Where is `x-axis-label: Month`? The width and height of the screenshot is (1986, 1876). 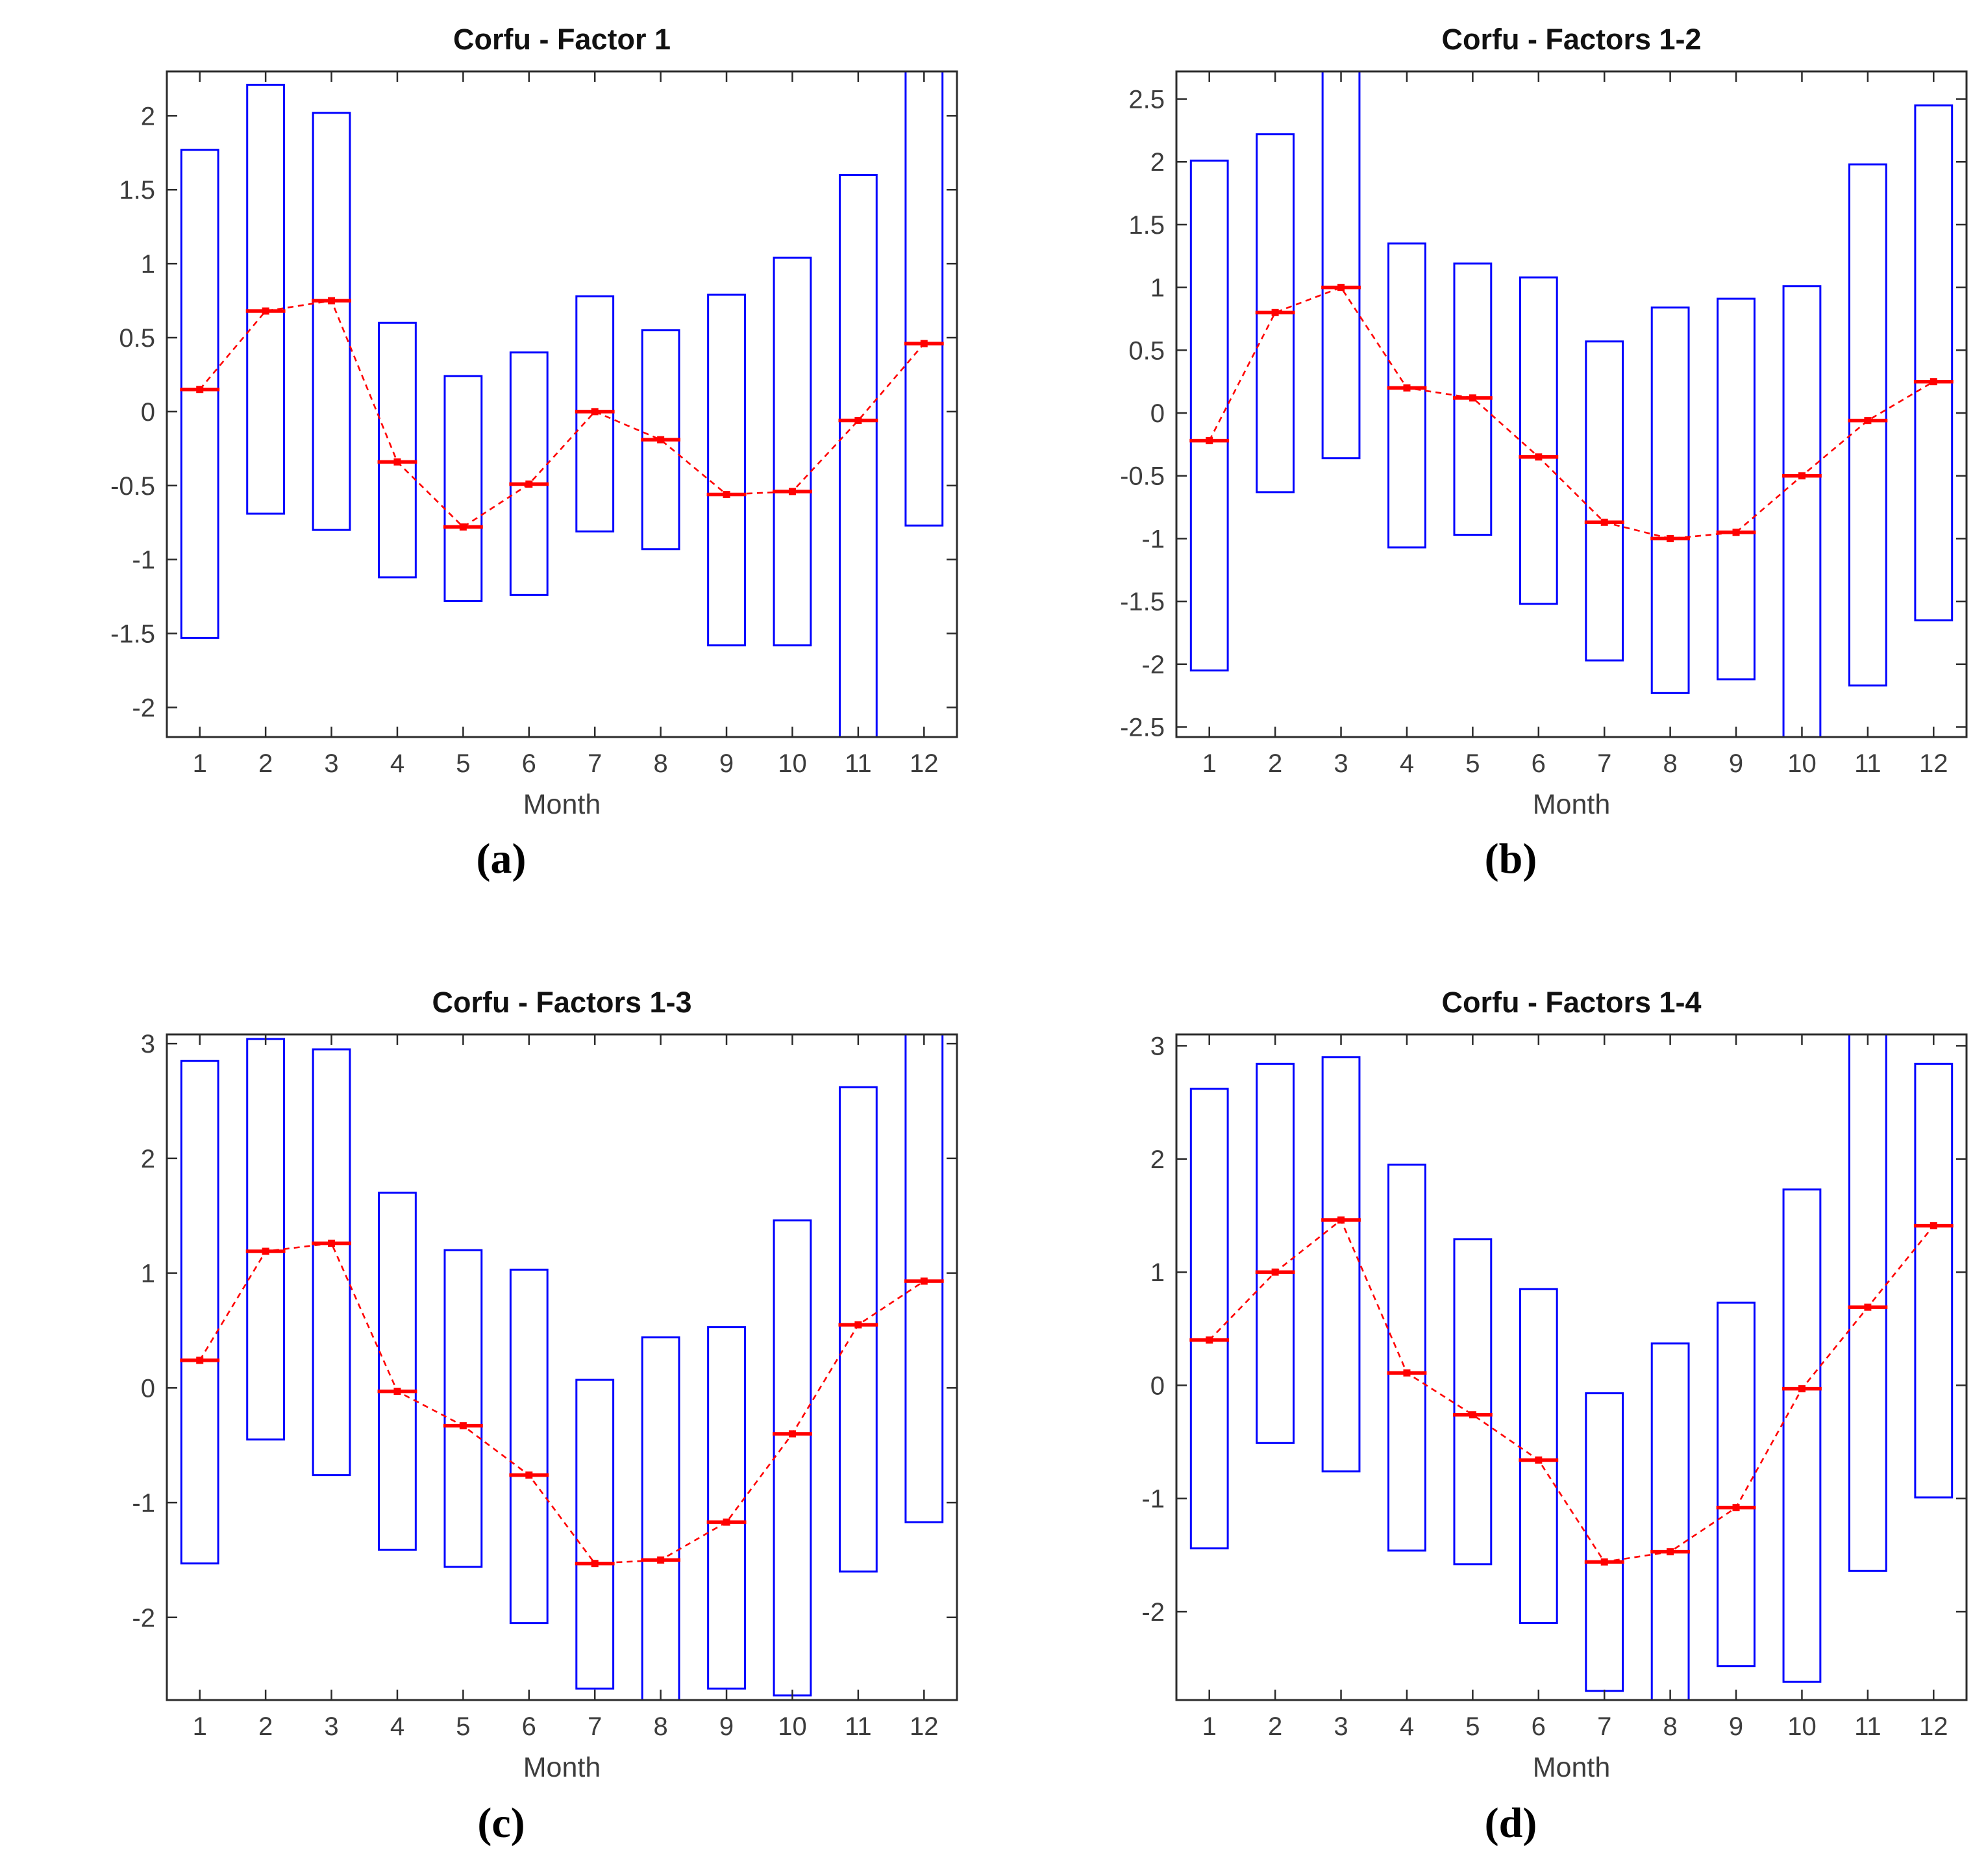
x-axis-label: Month is located at coordinates (1572, 804).